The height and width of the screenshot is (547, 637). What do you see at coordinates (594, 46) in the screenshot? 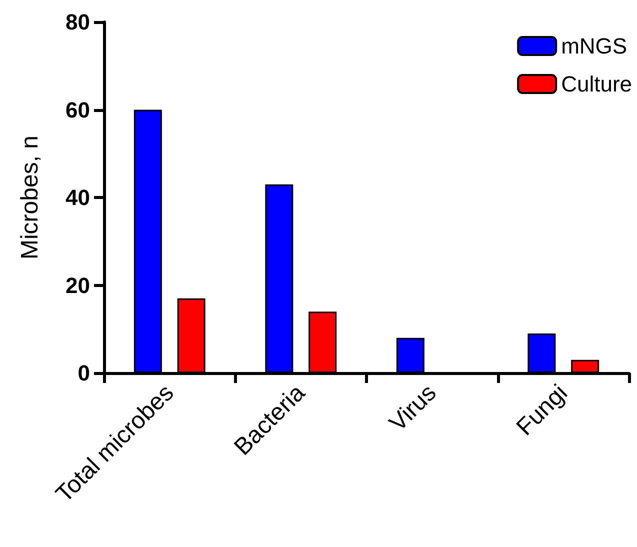
I see `legend-label: mNGS` at bounding box center [594, 46].